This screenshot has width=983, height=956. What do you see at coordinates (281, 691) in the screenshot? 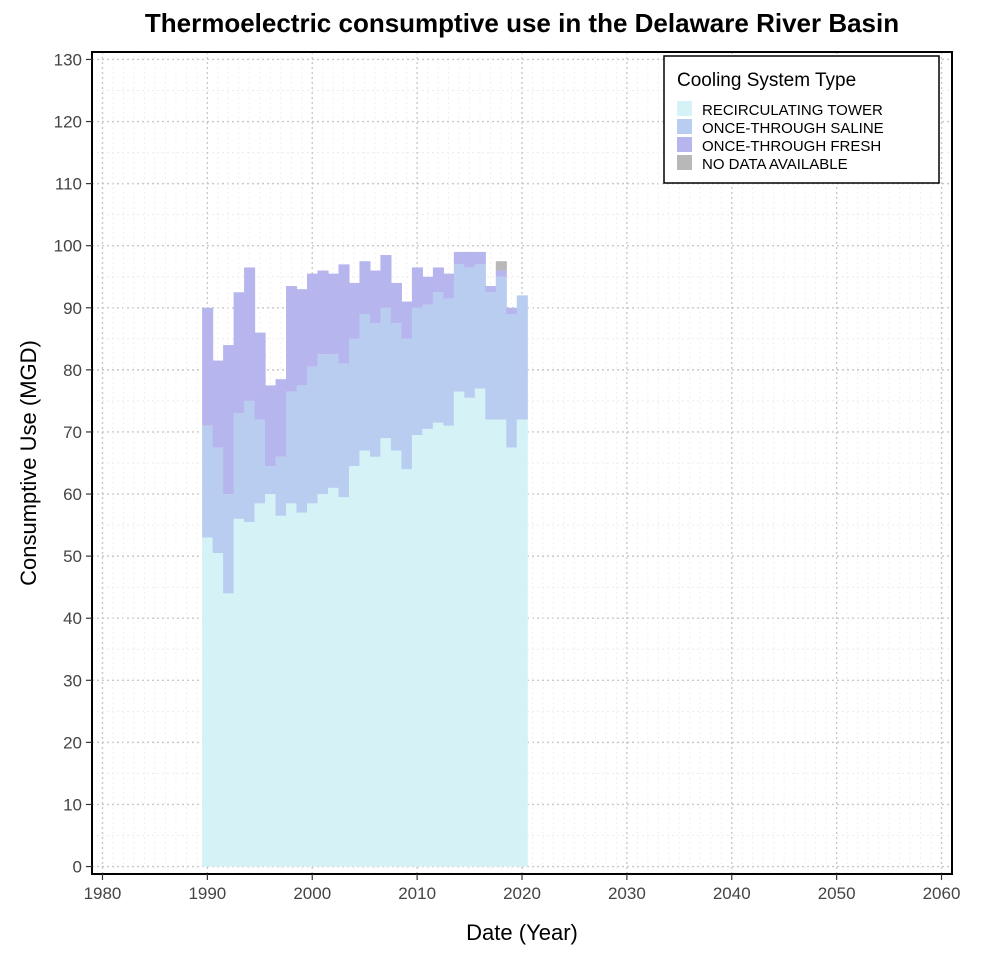
I see `bar-recirculating-tower-1997` at bounding box center [281, 691].